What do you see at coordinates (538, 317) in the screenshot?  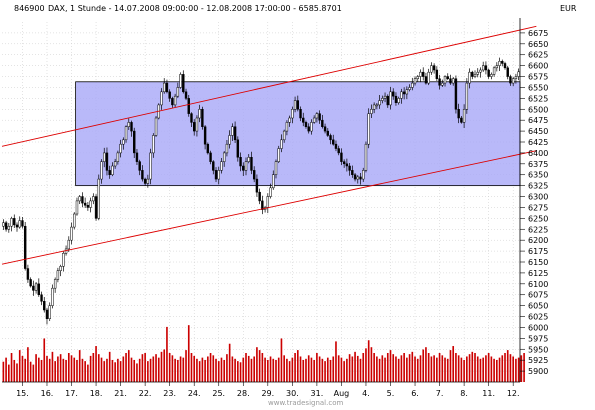 I see `y-tick-label: 6025` at bounding box center [538, 317].